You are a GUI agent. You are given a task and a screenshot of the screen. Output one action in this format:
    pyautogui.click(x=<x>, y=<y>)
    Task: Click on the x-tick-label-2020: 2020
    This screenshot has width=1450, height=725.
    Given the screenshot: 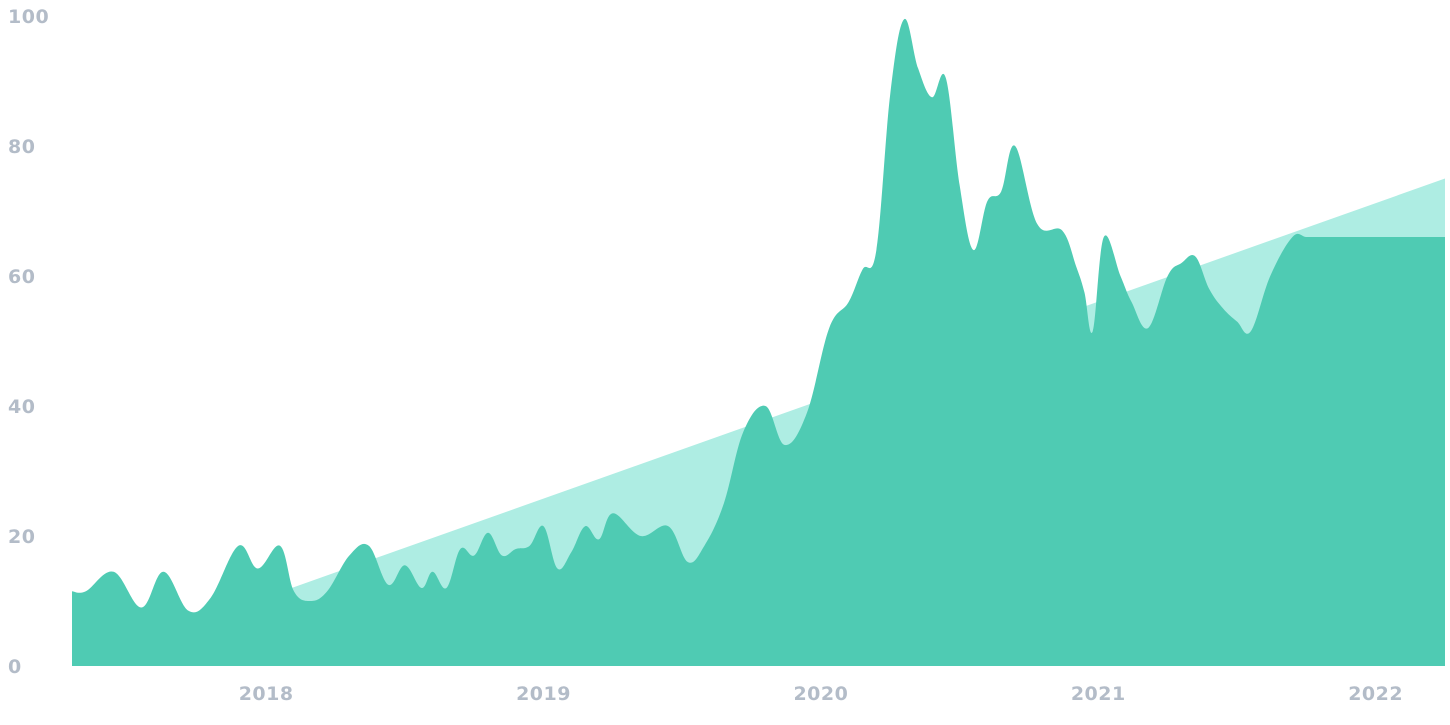 What is the action you would take?
    pyautogui.click(x=820, y=694)
    